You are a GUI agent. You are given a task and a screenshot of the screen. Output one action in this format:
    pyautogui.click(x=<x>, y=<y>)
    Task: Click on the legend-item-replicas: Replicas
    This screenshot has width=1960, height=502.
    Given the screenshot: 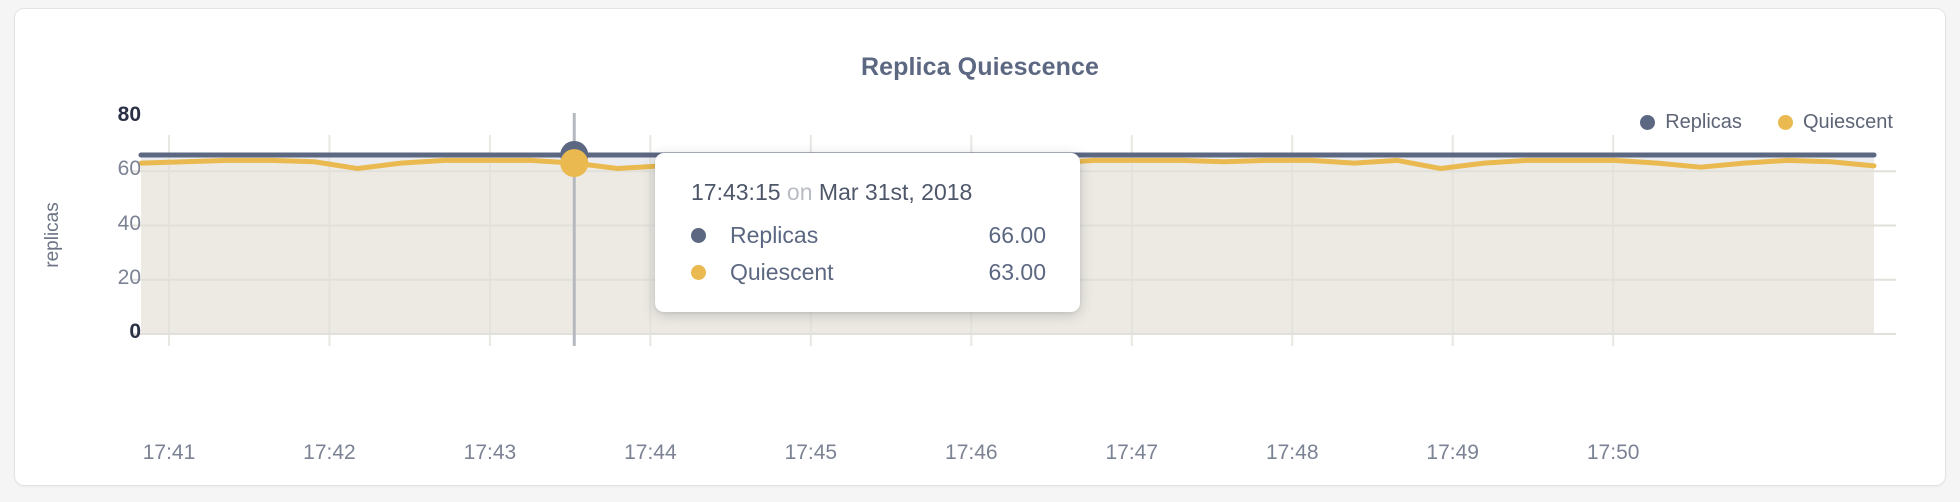 What is the action you would take?
    pyautogui.click(x=1691, y=122)
    